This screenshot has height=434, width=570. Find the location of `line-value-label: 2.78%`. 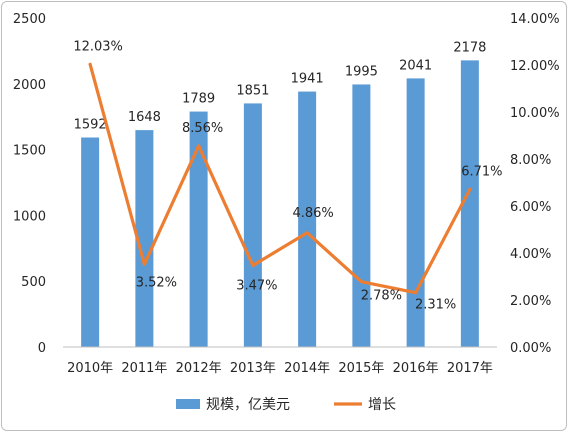

line-value-label: 2.78% is located at coordinates (381, 296).